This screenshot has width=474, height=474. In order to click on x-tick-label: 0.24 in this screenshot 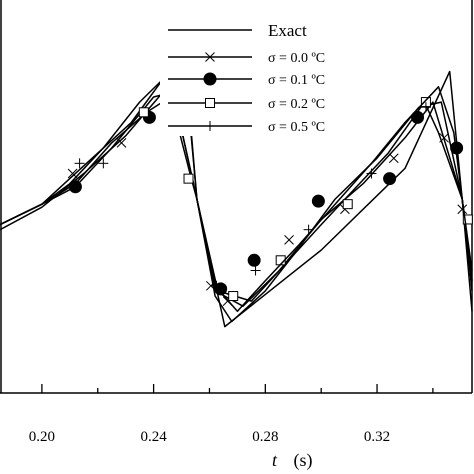, I will do `click(153, 437)`.